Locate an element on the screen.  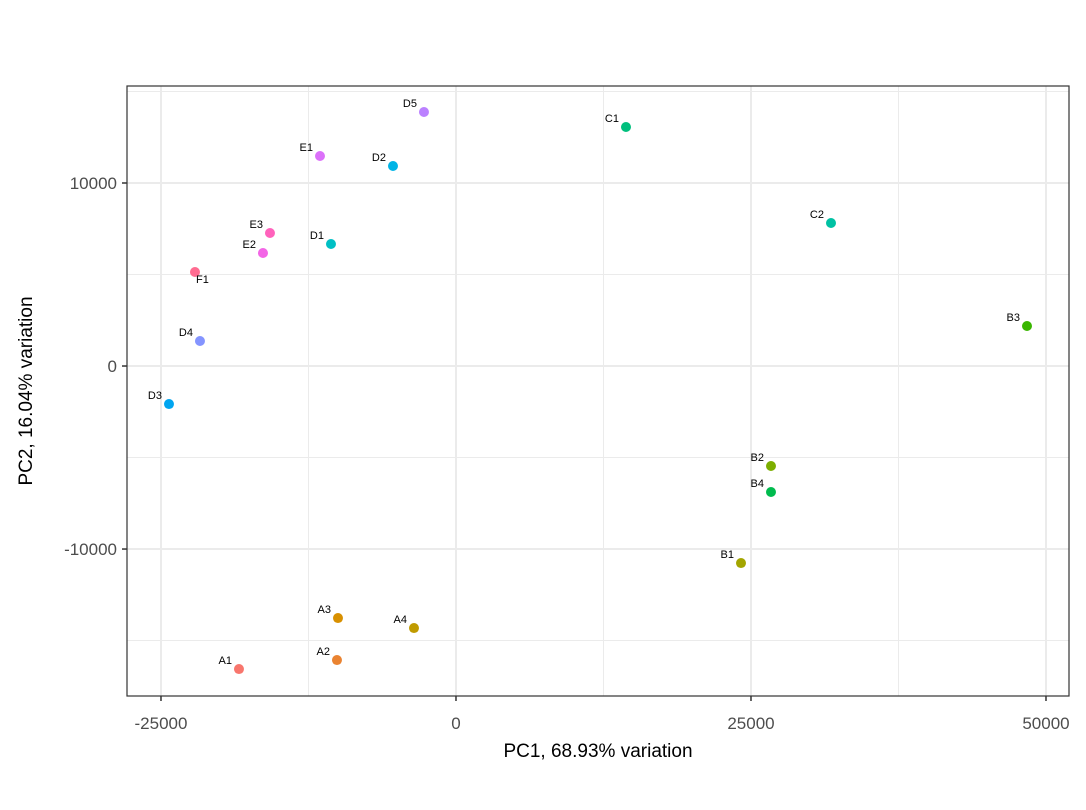
y-axis-title: PC2, 16.04% variation is located at coordinates (26, 390).